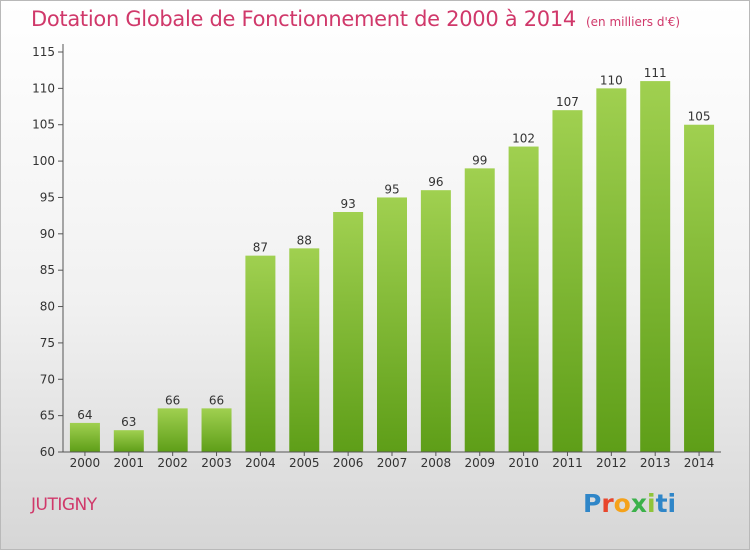  Describe the element at coordinates (47, 307) in the screenshot. I see `y-tick-label: 80` at that location.